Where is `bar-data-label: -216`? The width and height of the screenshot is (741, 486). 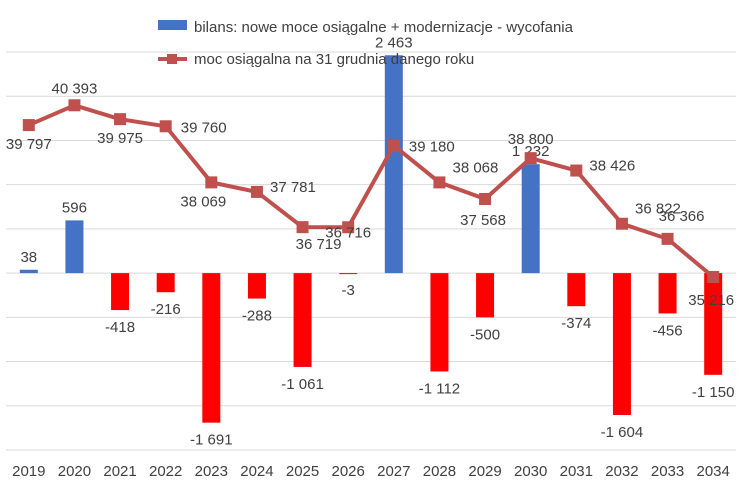
bar-data-label: -216 is located at coordinates (166, 309).